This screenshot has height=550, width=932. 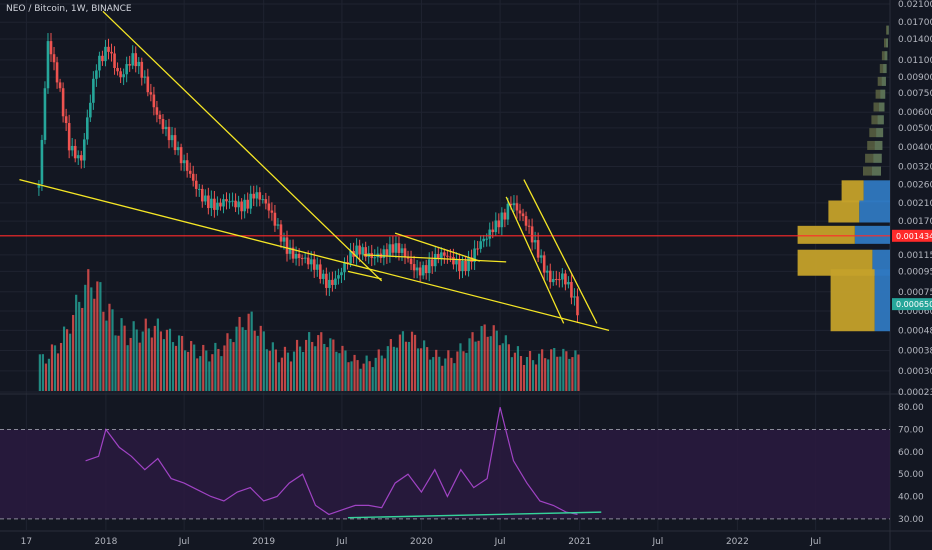 What do you see at coordinates (915, 61) in the screenshot?
I see `price-tick-label: 0.011000` at bounding box center [915, 61].